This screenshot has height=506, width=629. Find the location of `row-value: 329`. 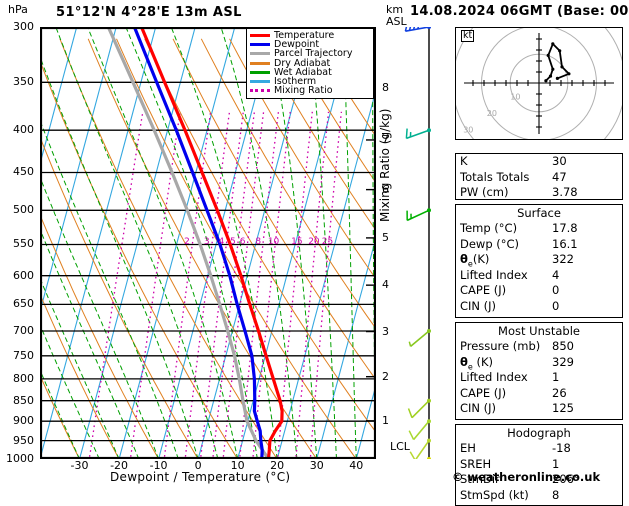

row-value: 329 is located at coordinates (563, 363).